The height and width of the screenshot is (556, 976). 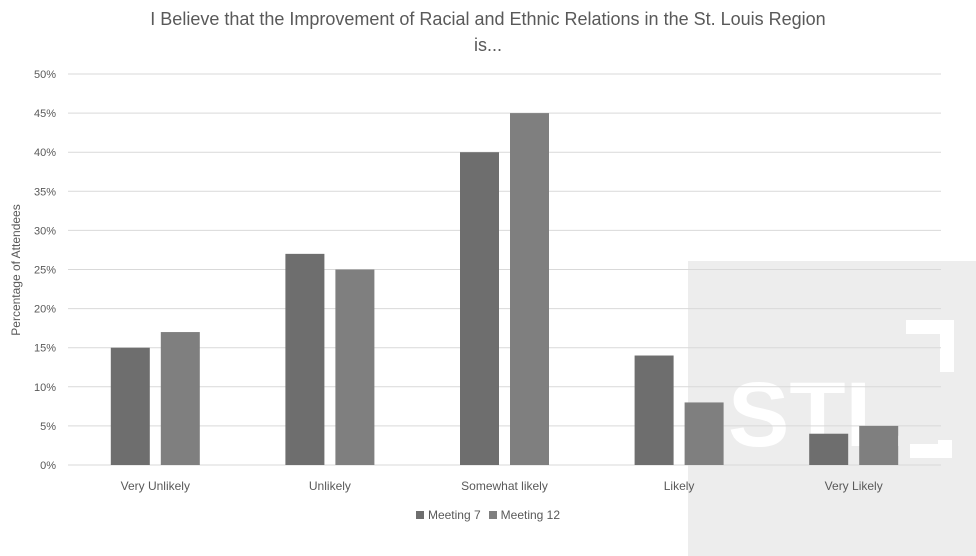 I want to click on bar-meeting-7-likely, so click(x=654, y=410).